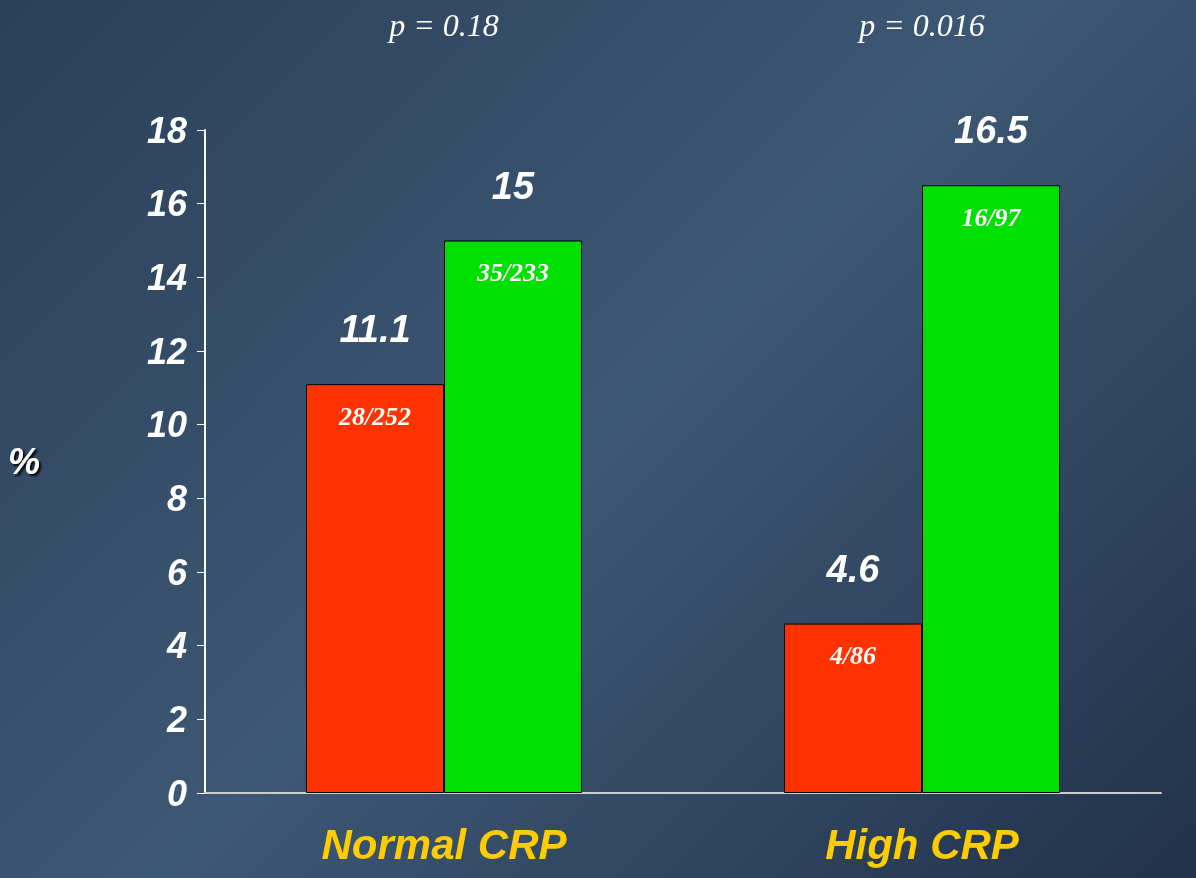  What do you see at coordinates (177, 572) in the screenshot?
I see `y-tick-label: 6` at bounding box center [177, 572].